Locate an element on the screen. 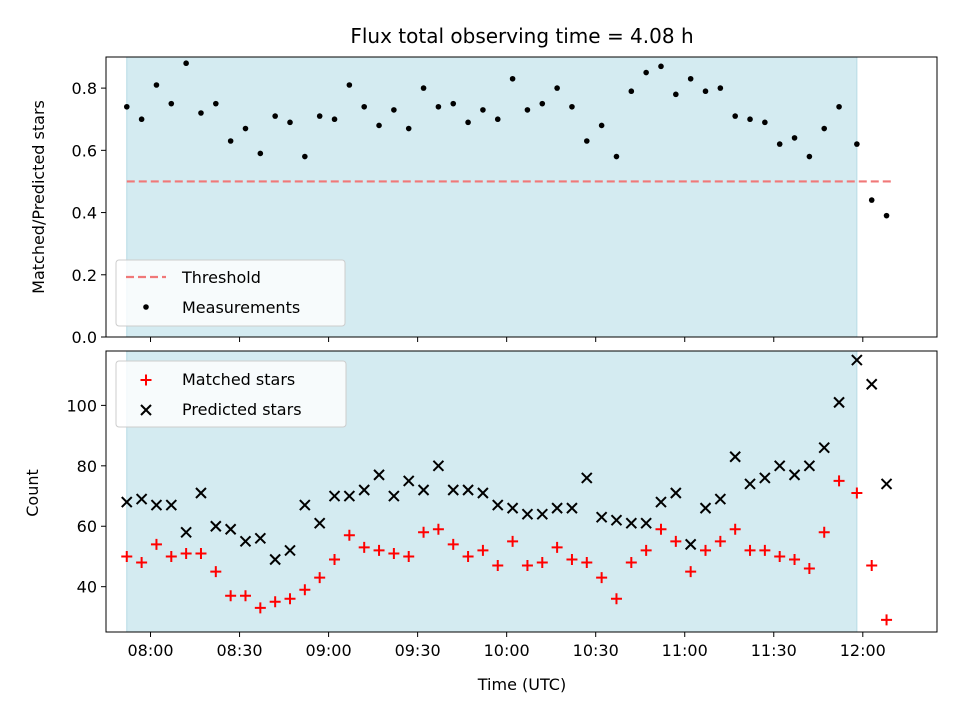 This screenshot has height=720, width=960. x-axis-label: Time (UTC) is located at coordinates (521, 684).